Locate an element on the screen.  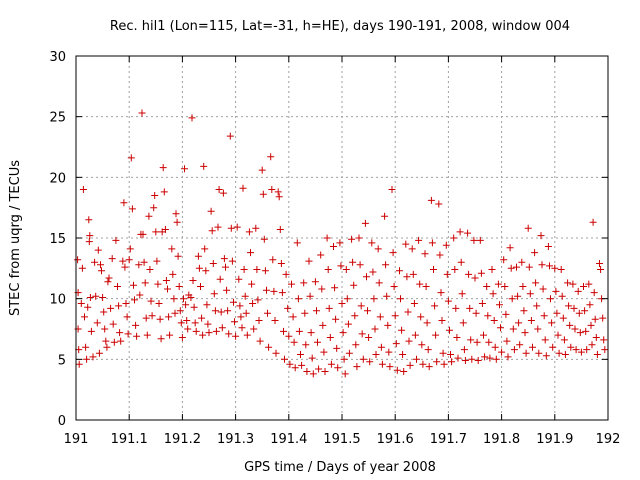
x-tick-label: 191.2 is located at coordinates (182, 439).